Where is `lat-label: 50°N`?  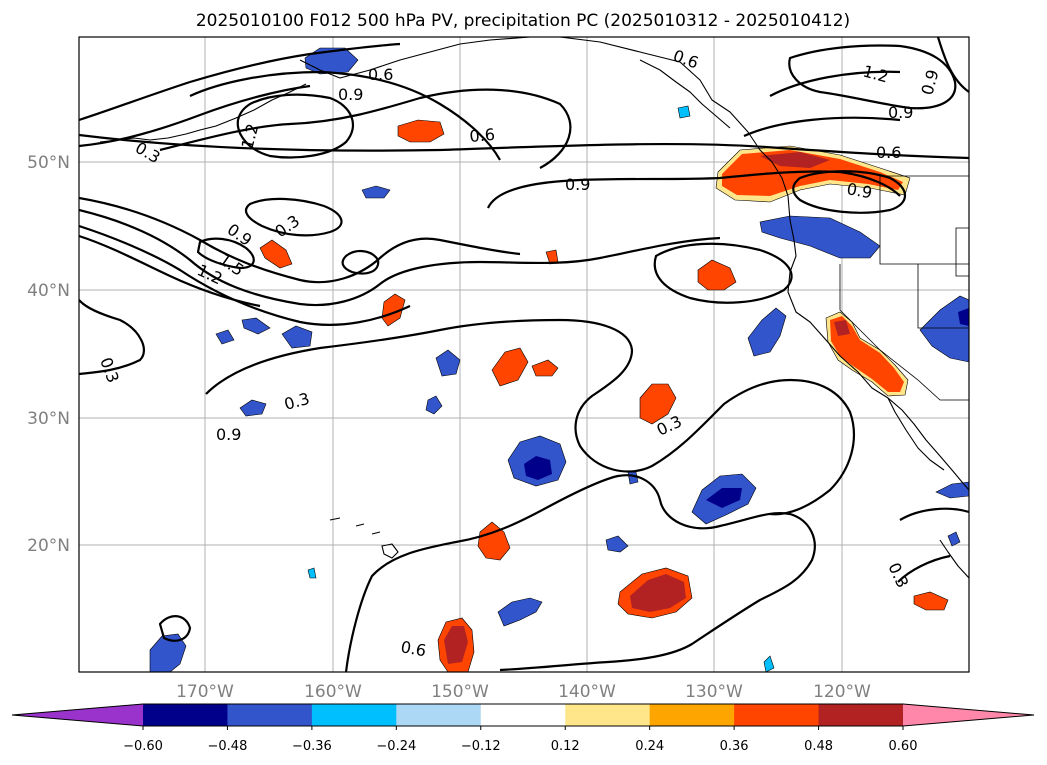 lat-label: 50°N is located at coordinates (48, 163).